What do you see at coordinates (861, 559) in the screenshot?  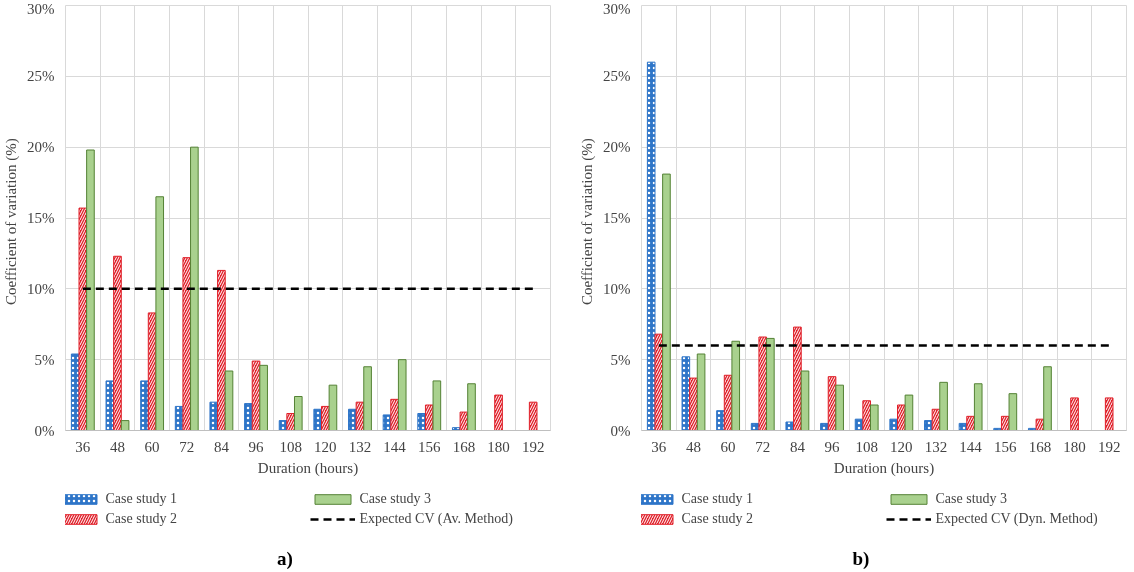 I see `text: b)` at bounding box center [861, 559].